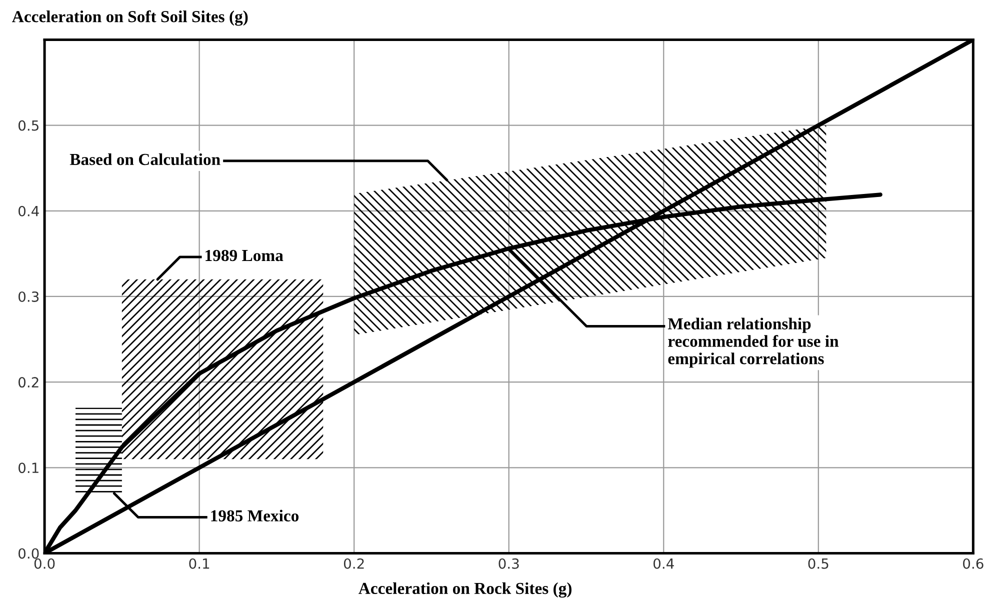 The image size is (990, 602). What do you see at coordinates (255, 516) in the screenshot?
I see `annotation: 1985 Mexico` at bounding box center [255, 516].